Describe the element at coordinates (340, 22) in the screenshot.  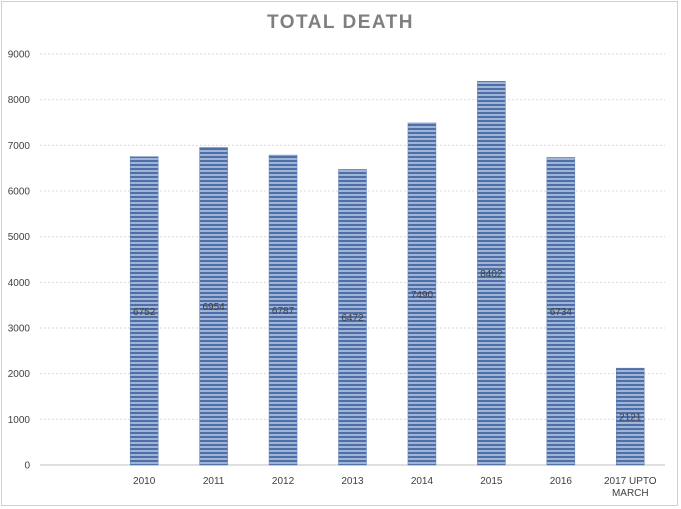
I see `chart-title: TOTAL DEATH` at that location.